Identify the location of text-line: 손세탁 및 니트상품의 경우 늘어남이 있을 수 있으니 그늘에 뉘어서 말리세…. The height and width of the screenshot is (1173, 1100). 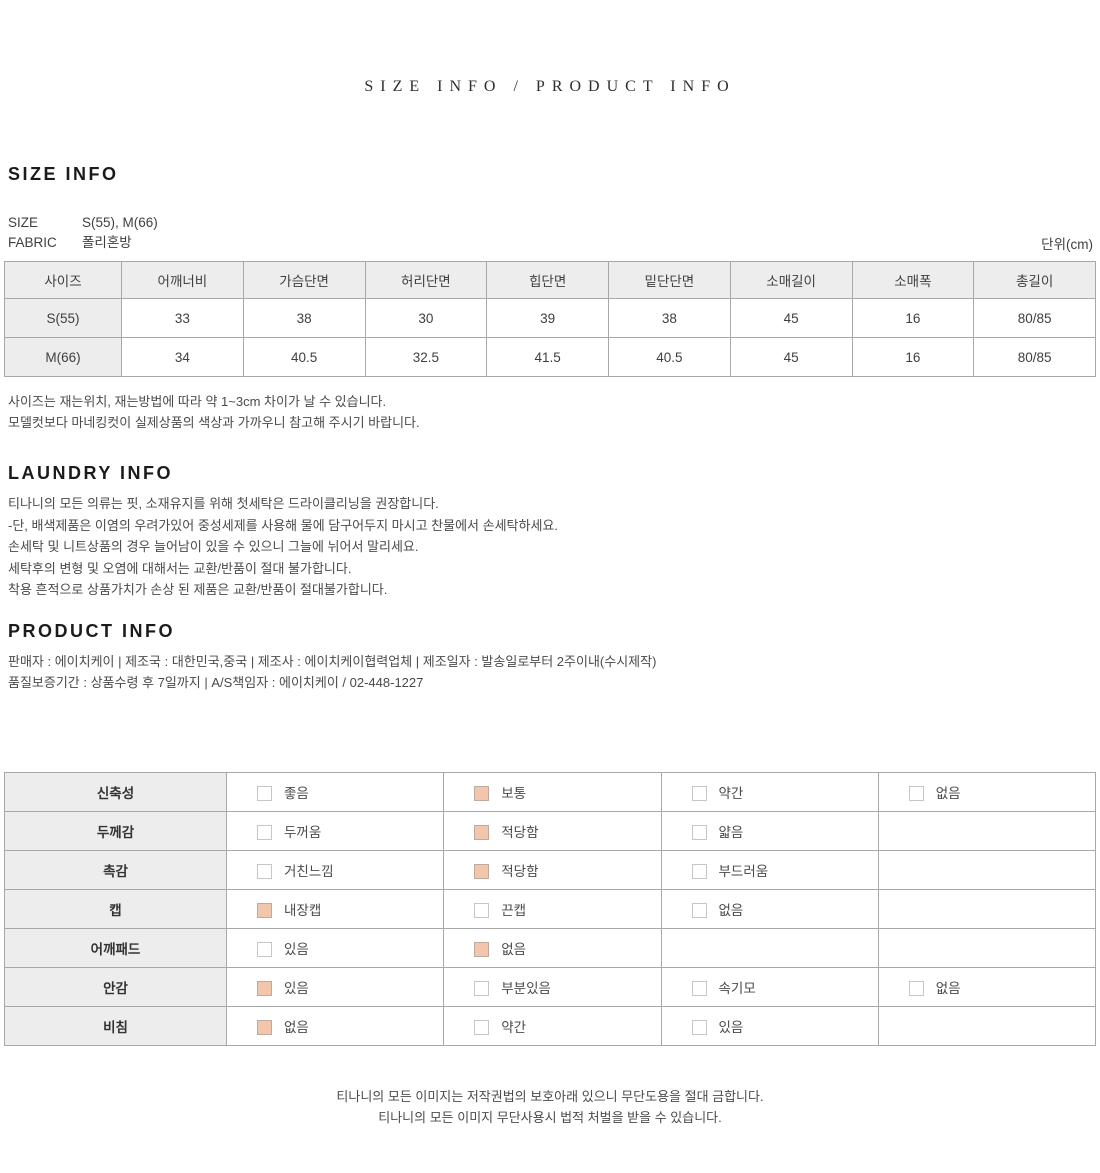
(213, 546).